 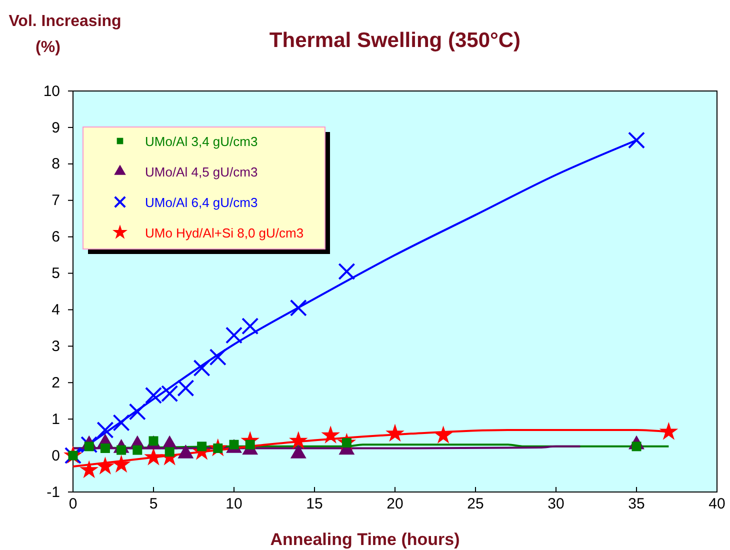 I want to click on legend-label: UMo/Al 4,5 gU/cm3, so click(x=201, y=172).